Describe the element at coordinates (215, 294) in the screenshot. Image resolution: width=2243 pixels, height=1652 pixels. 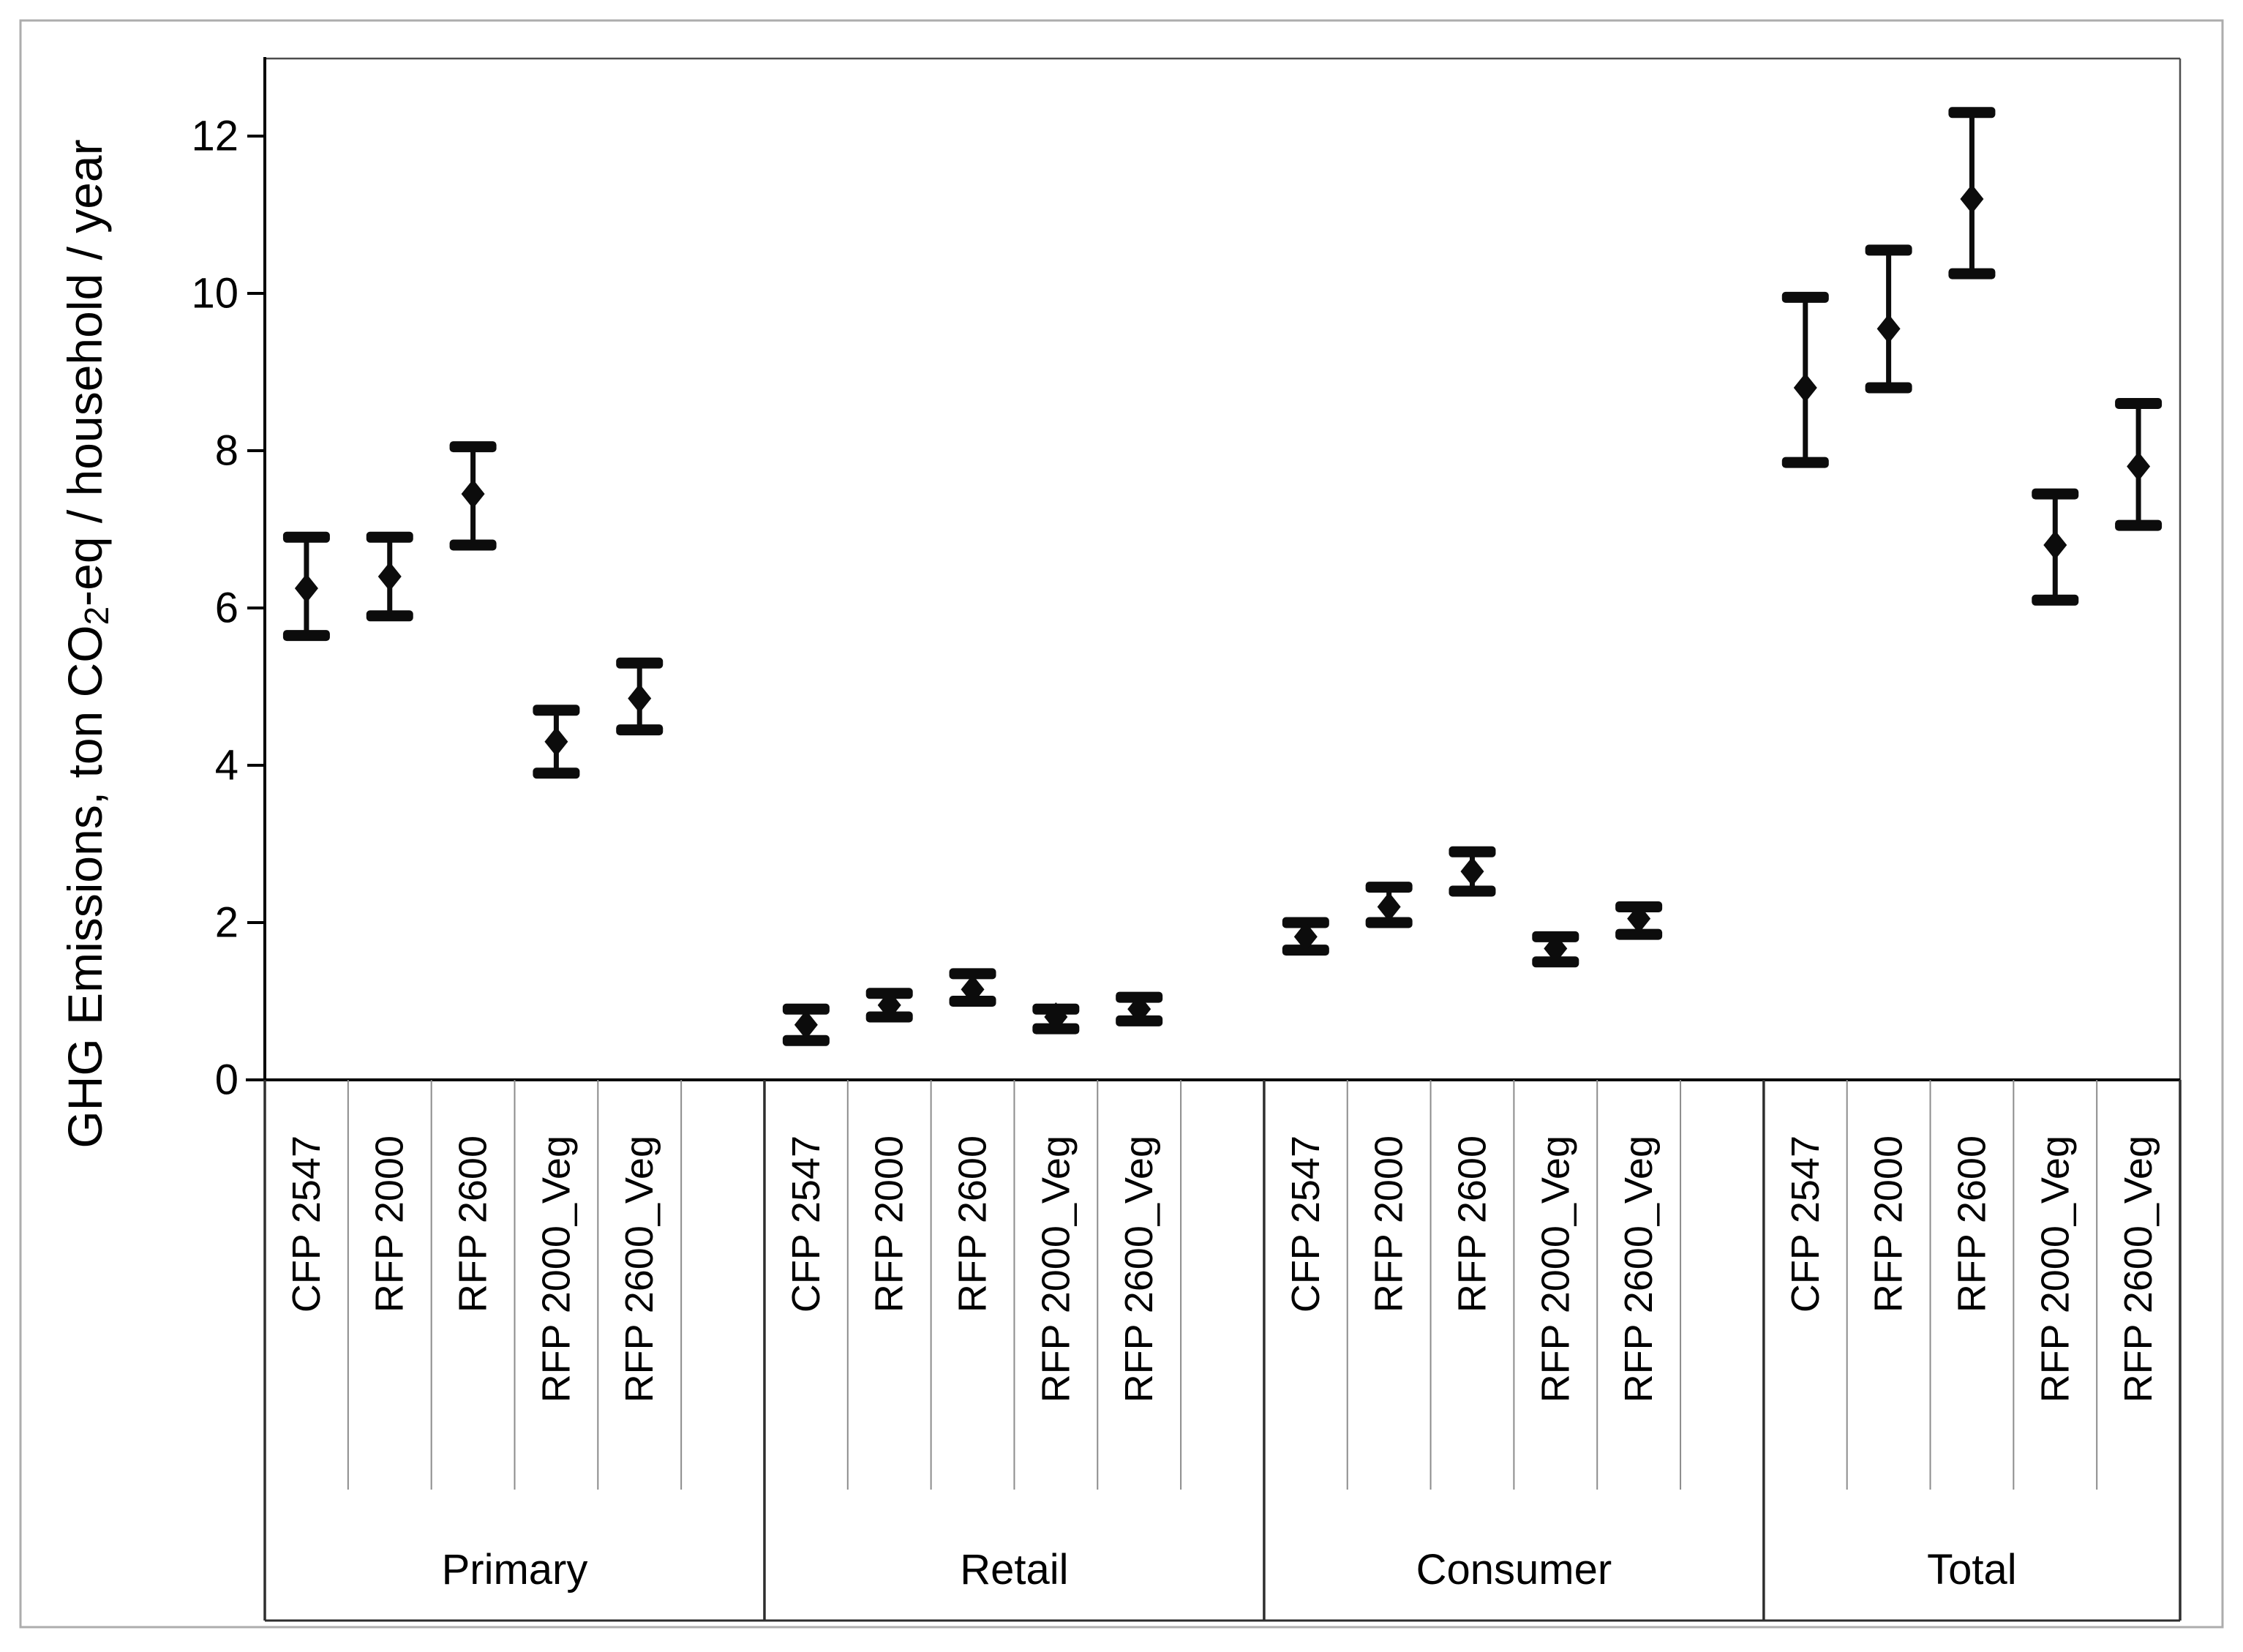
I see `y-tick-label: 10` at that location.